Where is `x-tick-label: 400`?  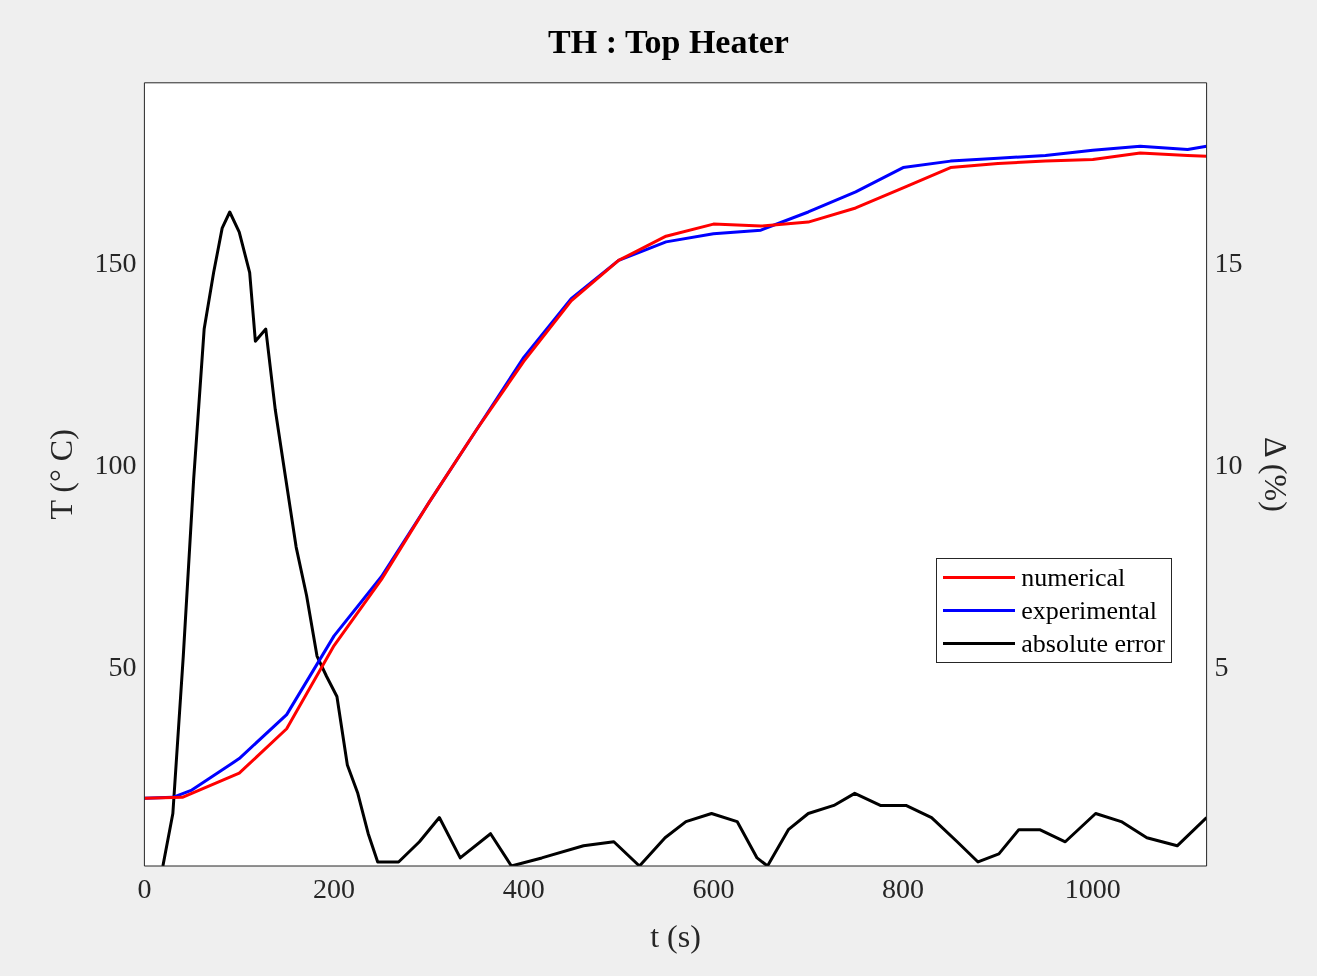 x-tick-label: 400 is located at coordinates (523, 889).